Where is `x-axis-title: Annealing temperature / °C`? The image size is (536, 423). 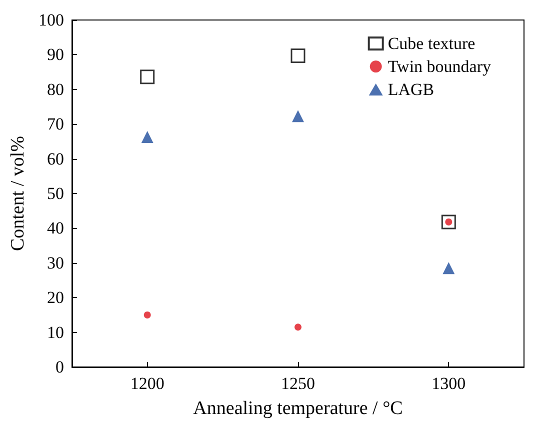
x-axis-title: Annealing temperature / °C is located at coordinates (298, 408).